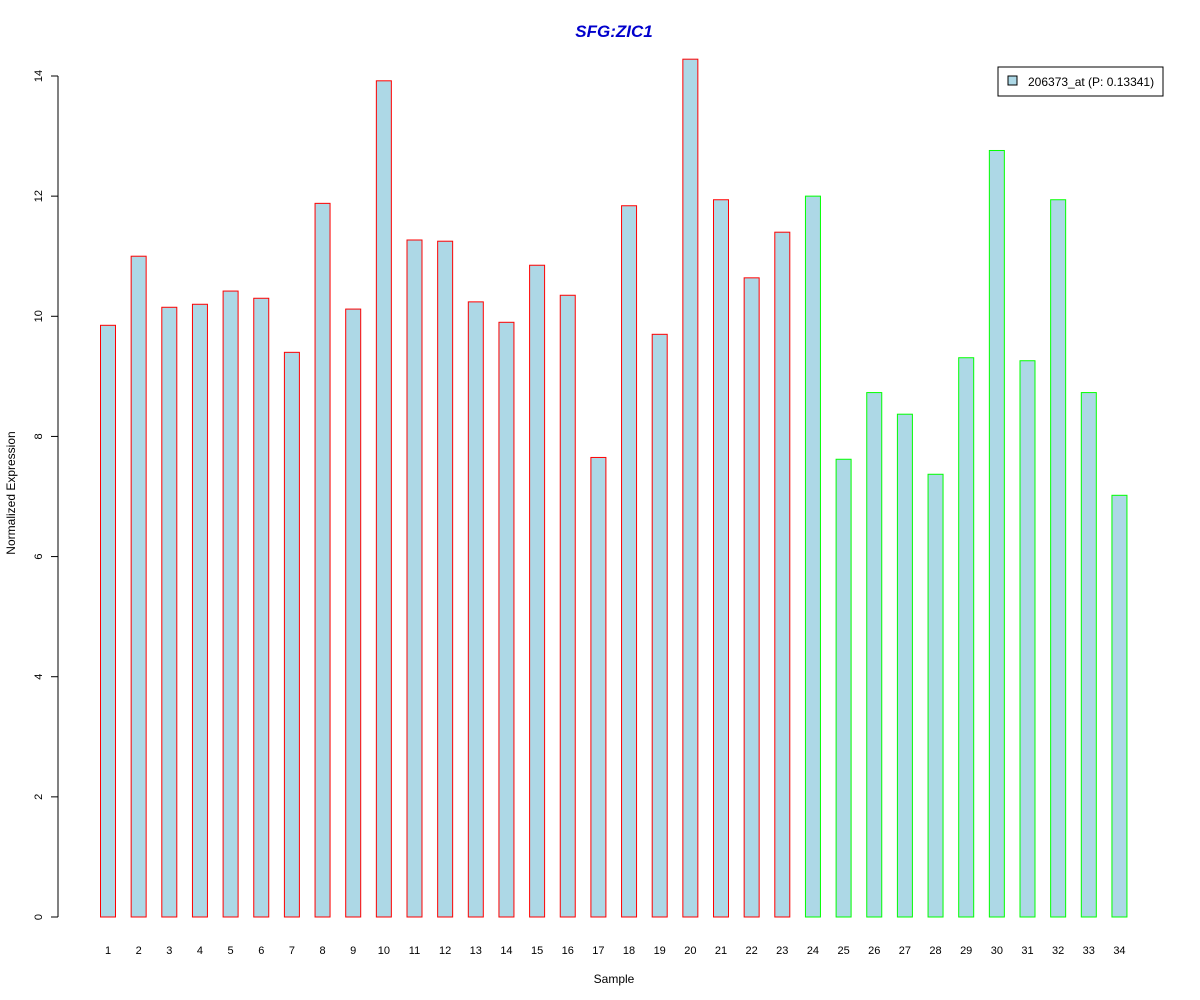  I want to click on legend-box, so click(1080, 81).